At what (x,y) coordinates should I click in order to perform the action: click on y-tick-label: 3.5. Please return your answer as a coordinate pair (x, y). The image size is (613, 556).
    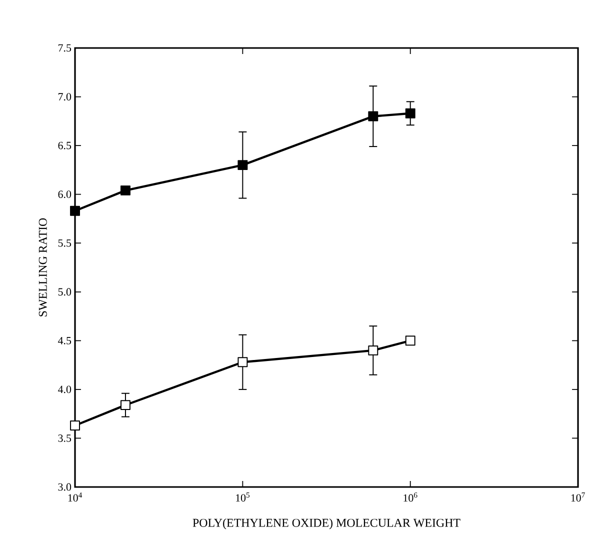
    Looking at the image, I should click on (65, 438).